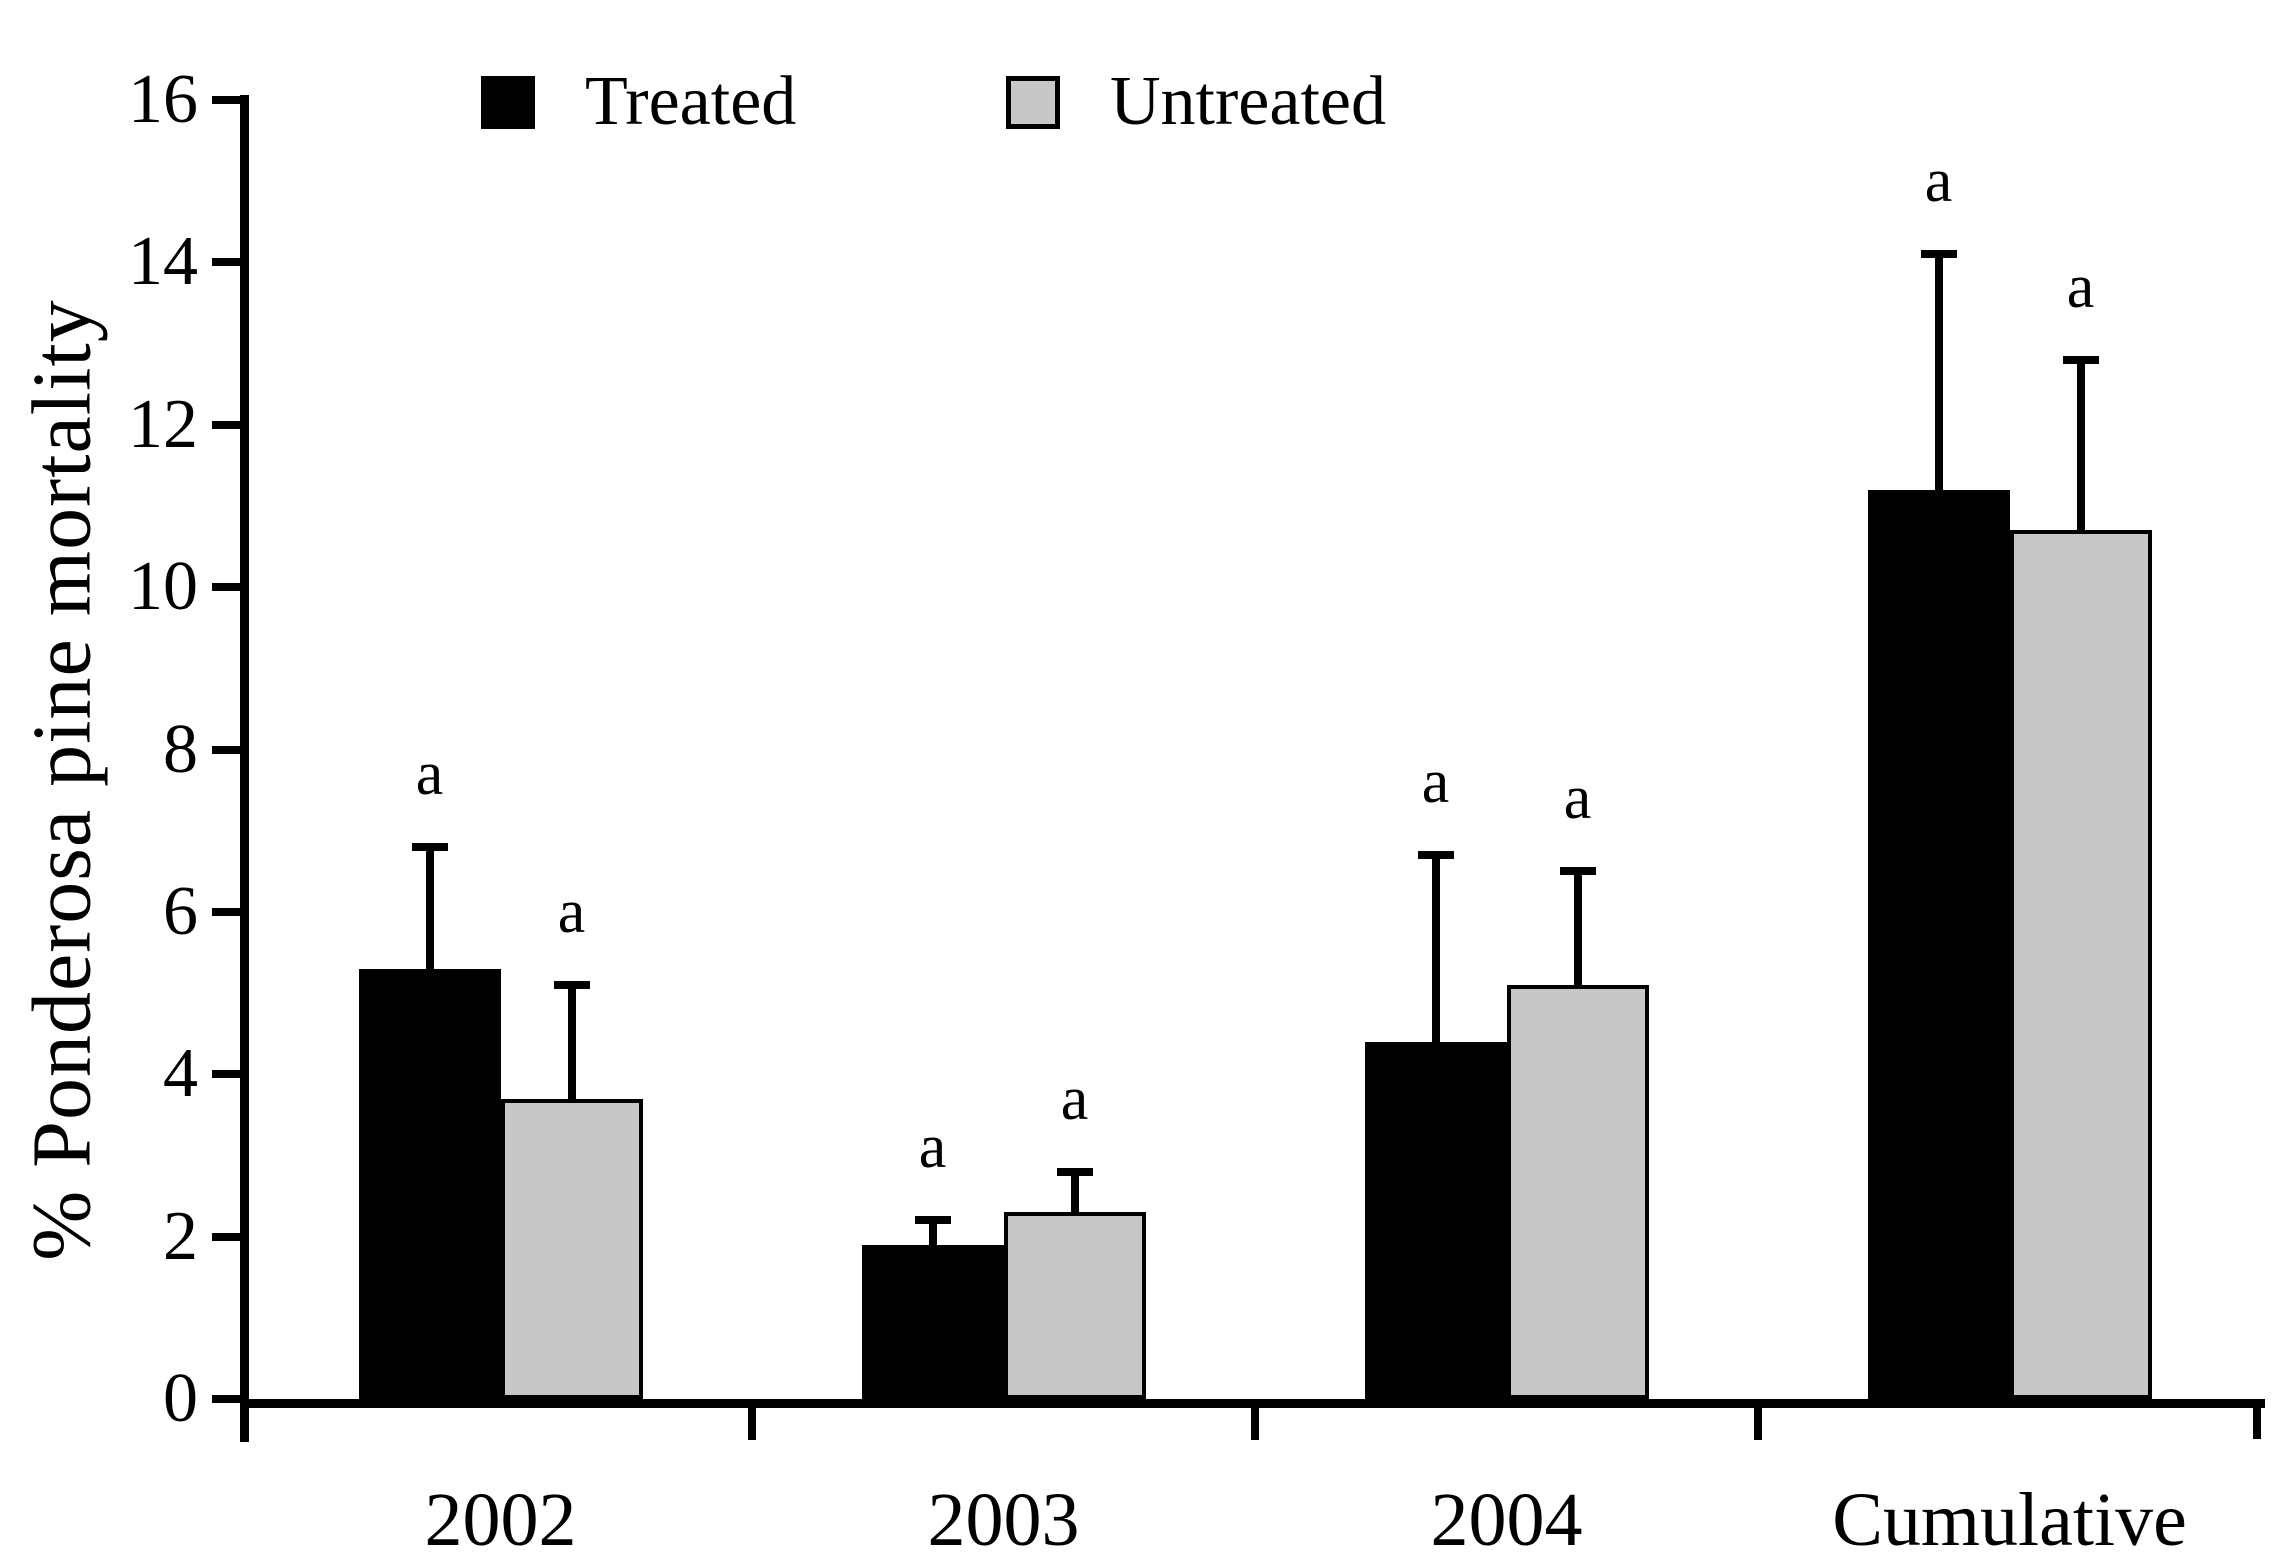  What do you see at coordinates (1938, 944) in the screenshot?
I see `bar-treated-cumulative` at bounding box center [1938, 944].